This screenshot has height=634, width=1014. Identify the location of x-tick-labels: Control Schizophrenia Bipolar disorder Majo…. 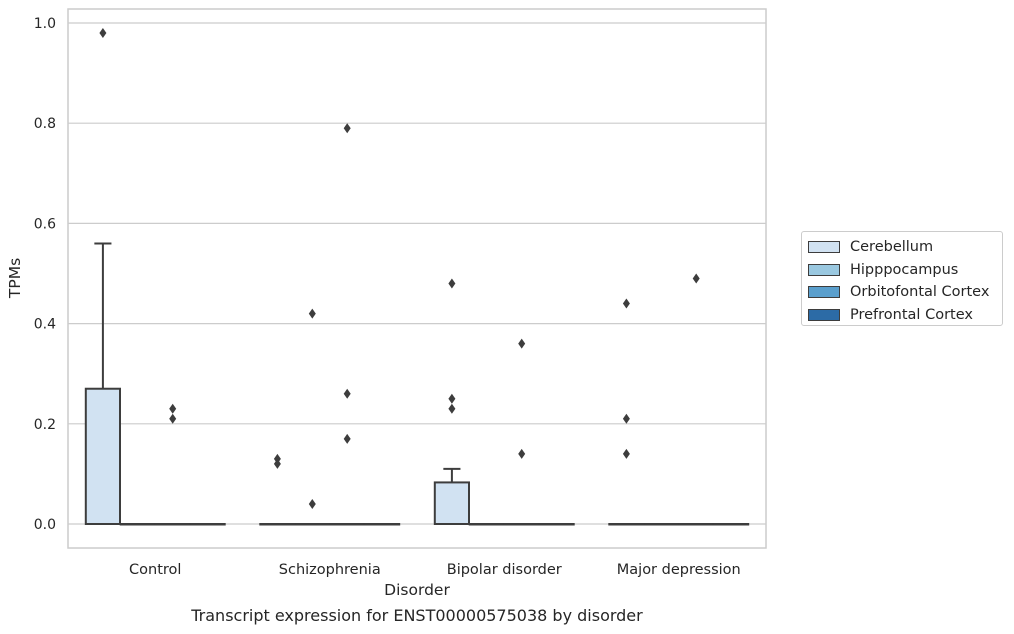
(435, 570).